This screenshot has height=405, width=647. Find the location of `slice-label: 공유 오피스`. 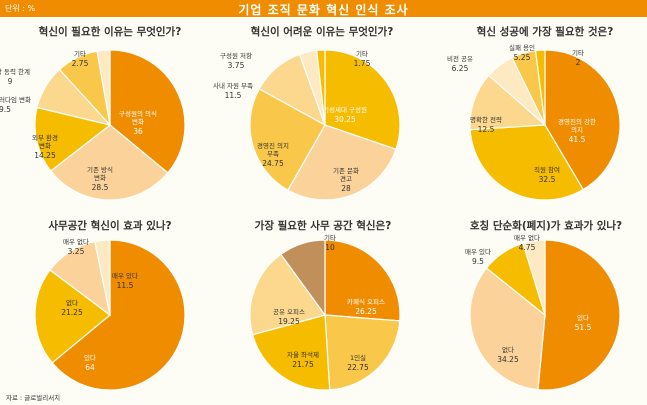

slice-label: 공유 오피스 is located at coordinates (289, 311).